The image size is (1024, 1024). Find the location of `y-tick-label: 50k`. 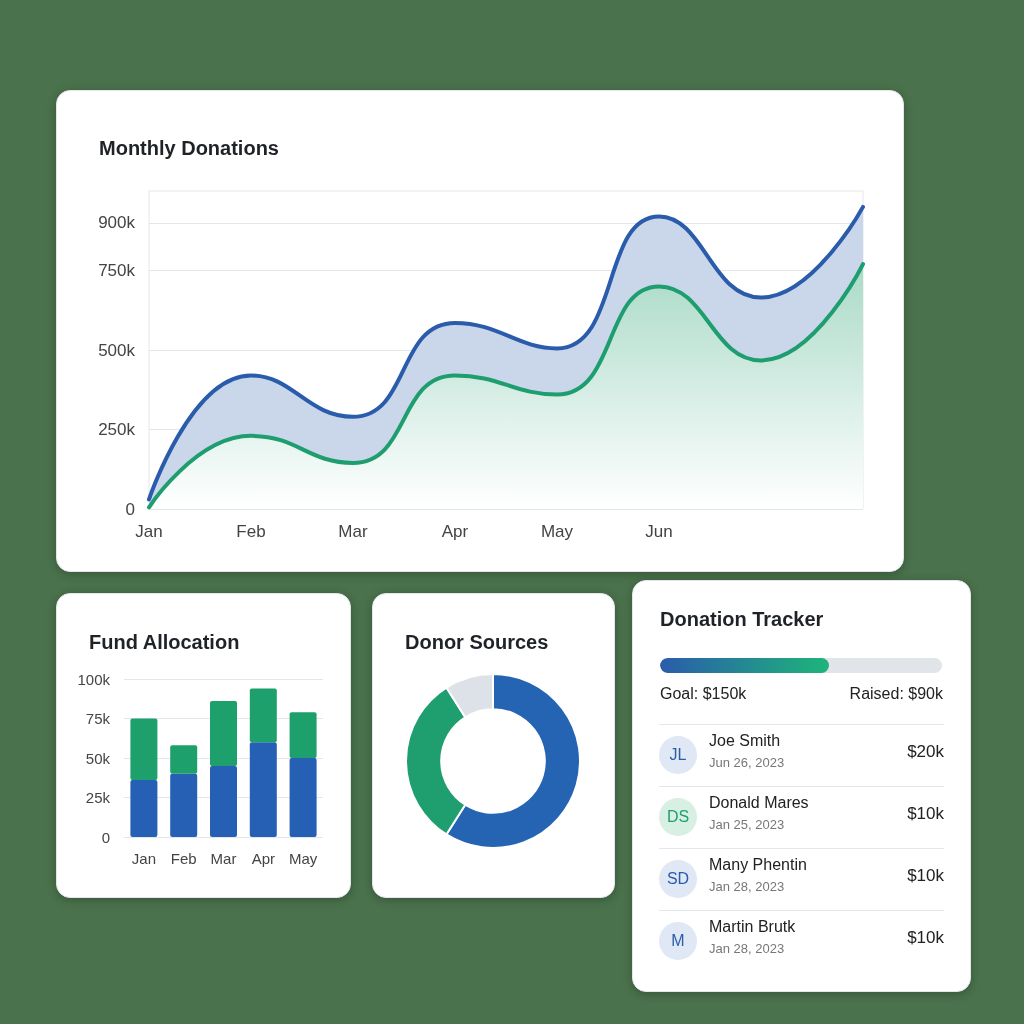

y-tick-label: 50k is located at coordinates (98, 758).